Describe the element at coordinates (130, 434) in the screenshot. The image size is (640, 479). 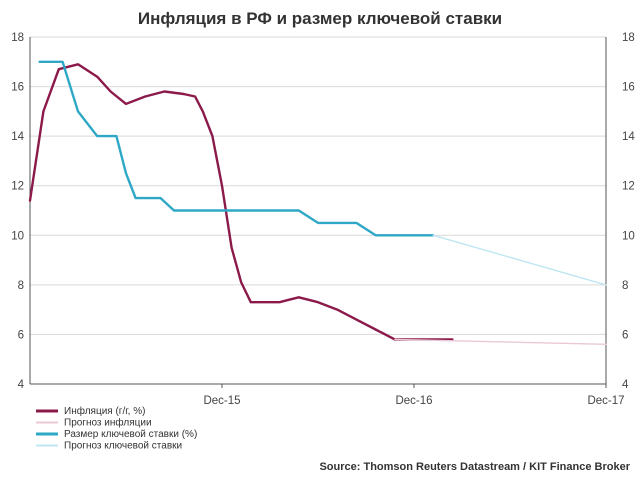
I see `legend-label: Размер ключевой ставки (%)` at that location.